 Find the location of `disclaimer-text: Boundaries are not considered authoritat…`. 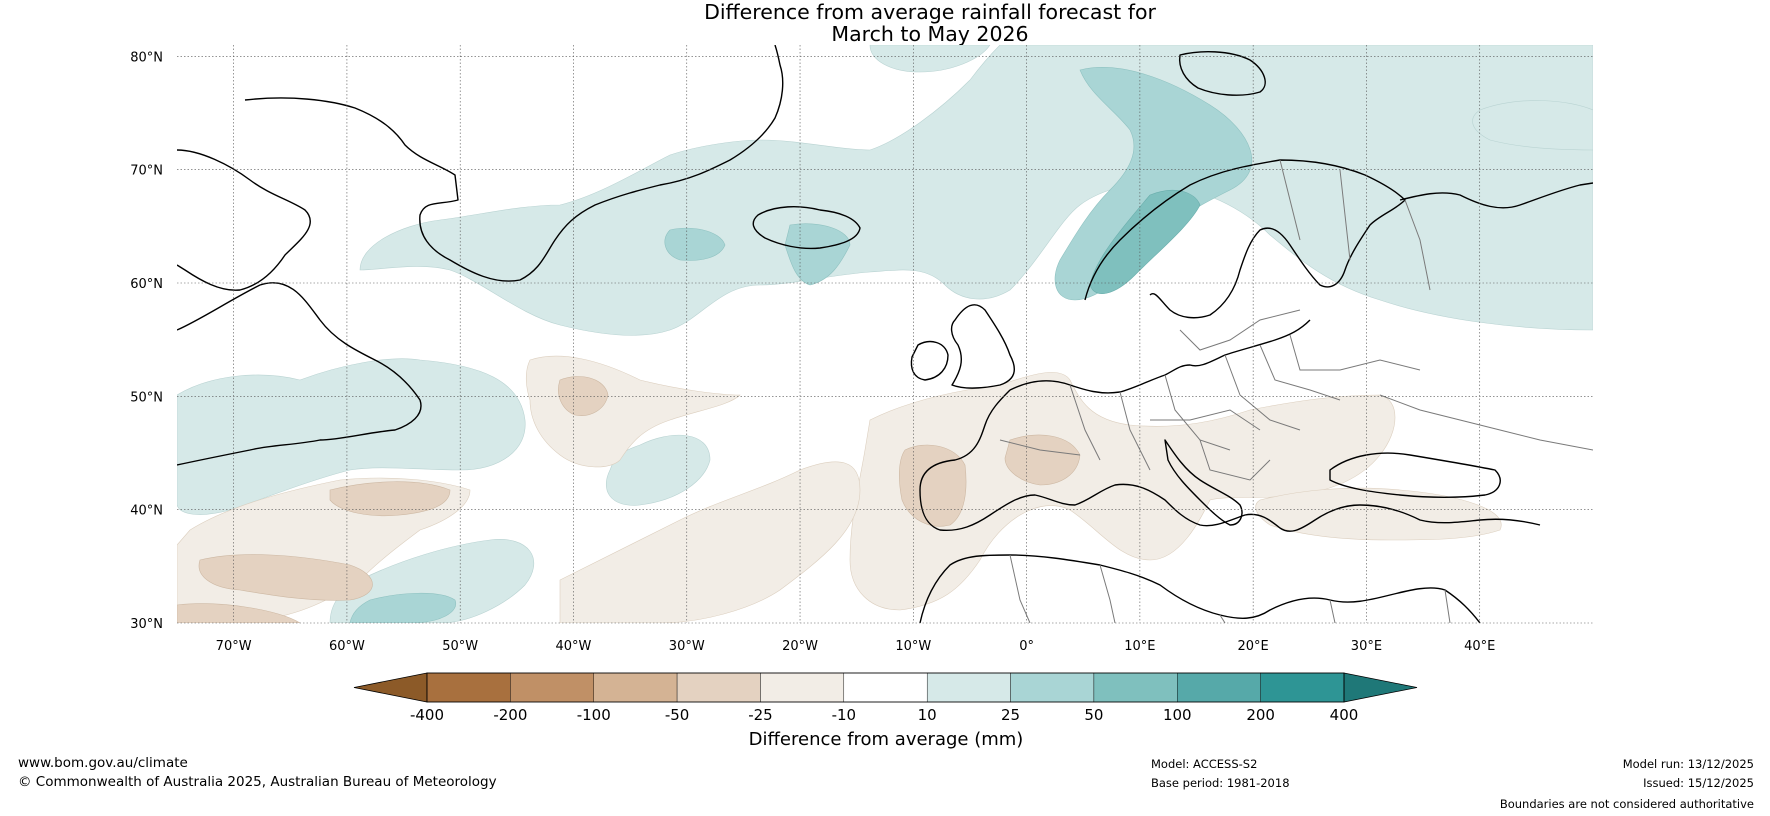

disclaimer-text: Boundaries are not considered authoritat… is located at coordinates (1626, 804).